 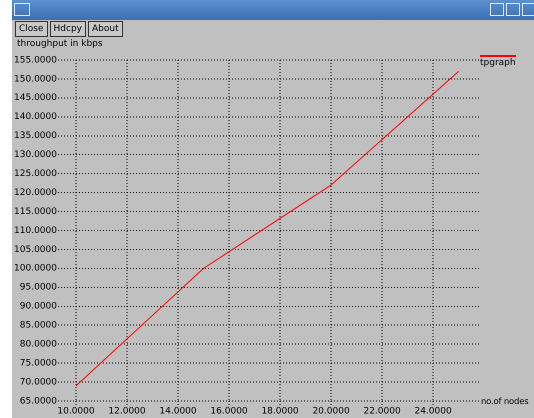 I want to click on x-axis-title: no.of nodes, so click(x=504, y=402).